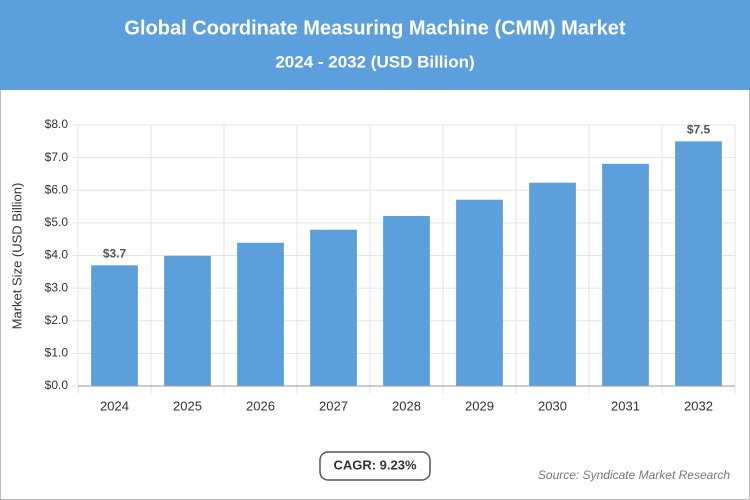 This screenshot has width=750, height=500. Describe the element at coordinates (115, 253) in the screenshot. I see `value-label: $3.7` at that location.